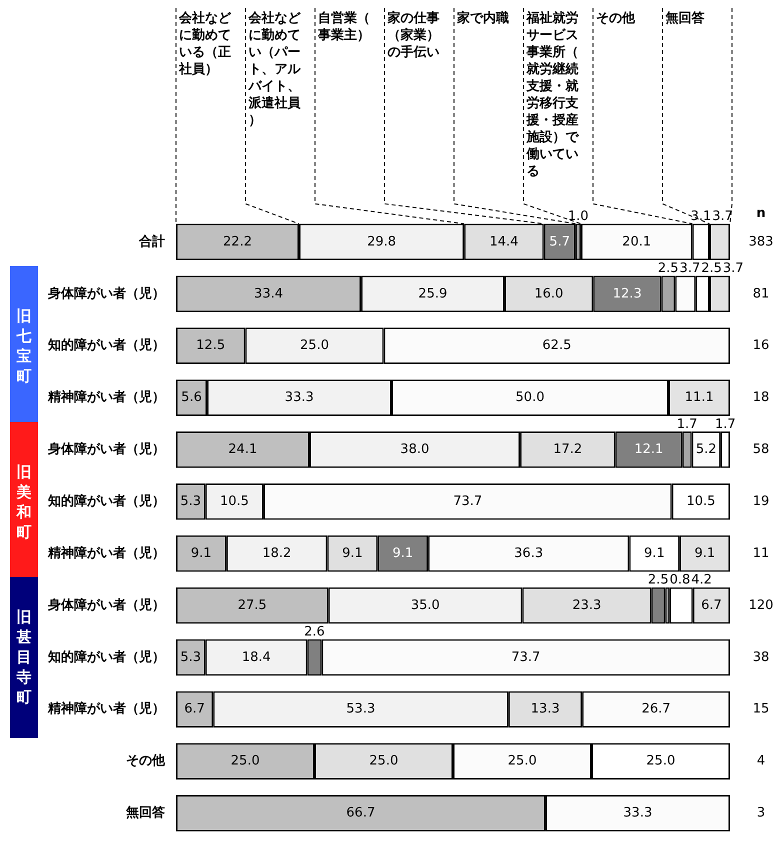  What do you see at coordinates (530, 398) in the screenshot?
I see `data-label: 50.0` at bounding box center [530, 398].